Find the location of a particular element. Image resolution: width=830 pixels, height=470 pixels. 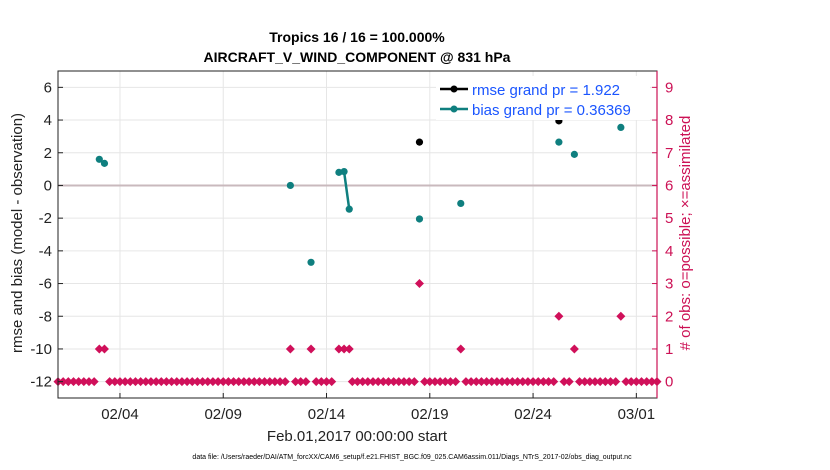

y-tick-label: 6 is located at coordinates (48, 87).